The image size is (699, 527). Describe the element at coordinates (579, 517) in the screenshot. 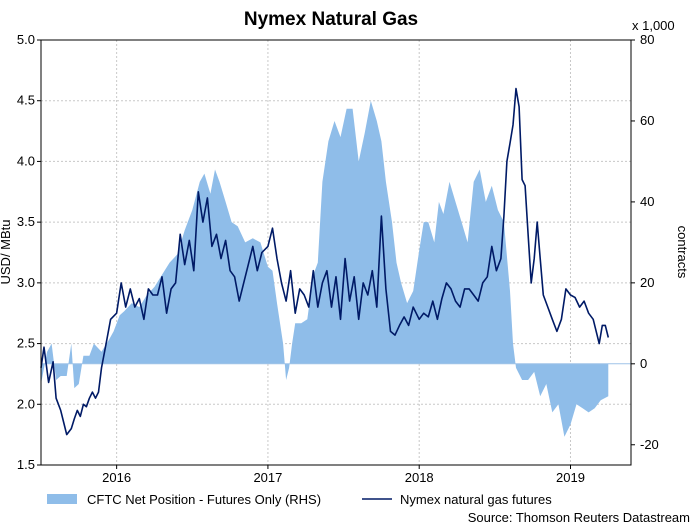

I see `source-note: Source: Thomson Reuters Datastream` at that location.